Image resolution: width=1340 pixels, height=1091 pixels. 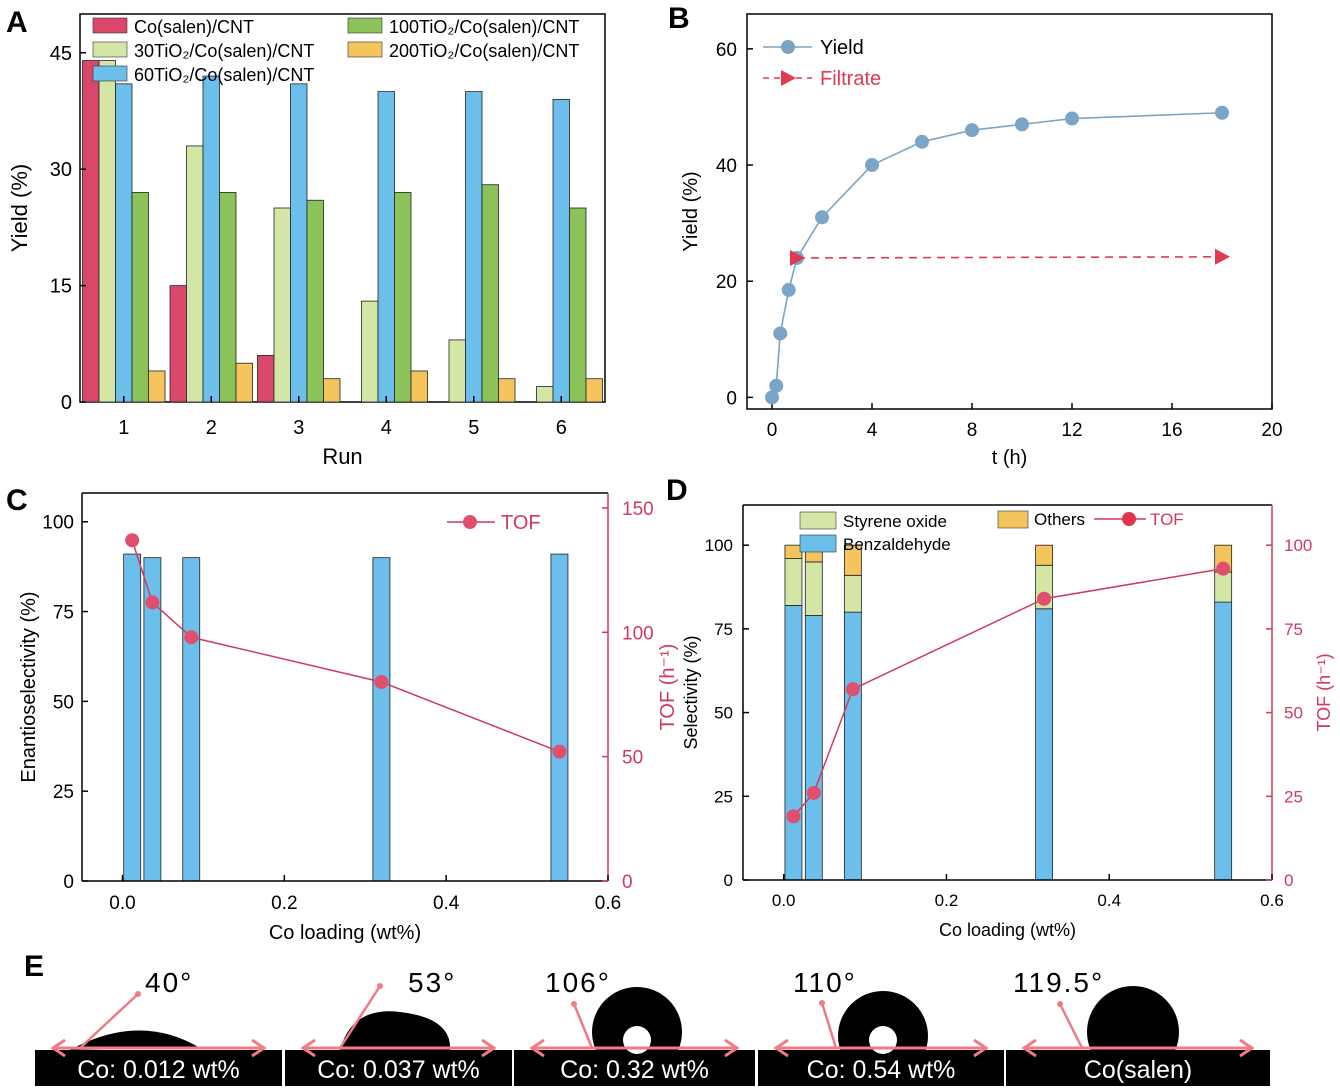 I want to click on bar-4-benzaldehyde, so click(x=1044, y=744).